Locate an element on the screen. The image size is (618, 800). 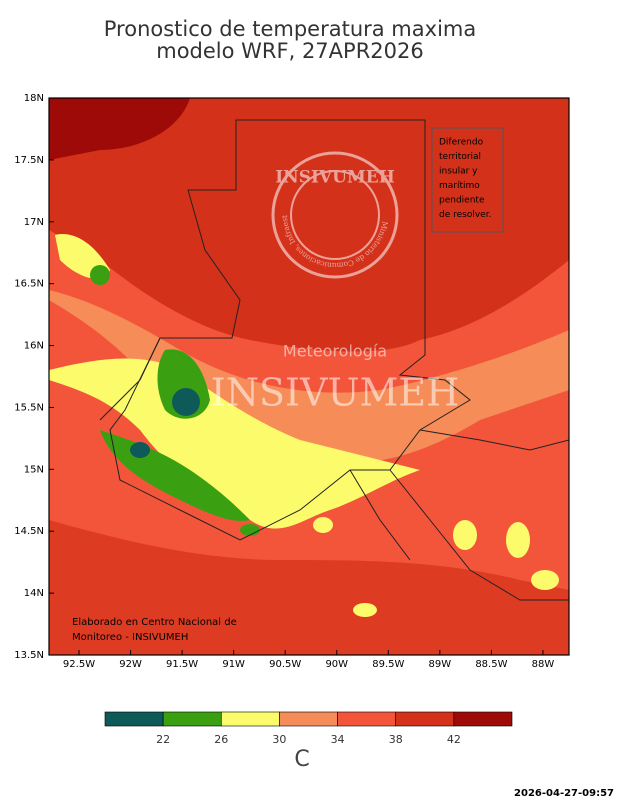
lon-label: 91W is located at coordinates (233, 664).